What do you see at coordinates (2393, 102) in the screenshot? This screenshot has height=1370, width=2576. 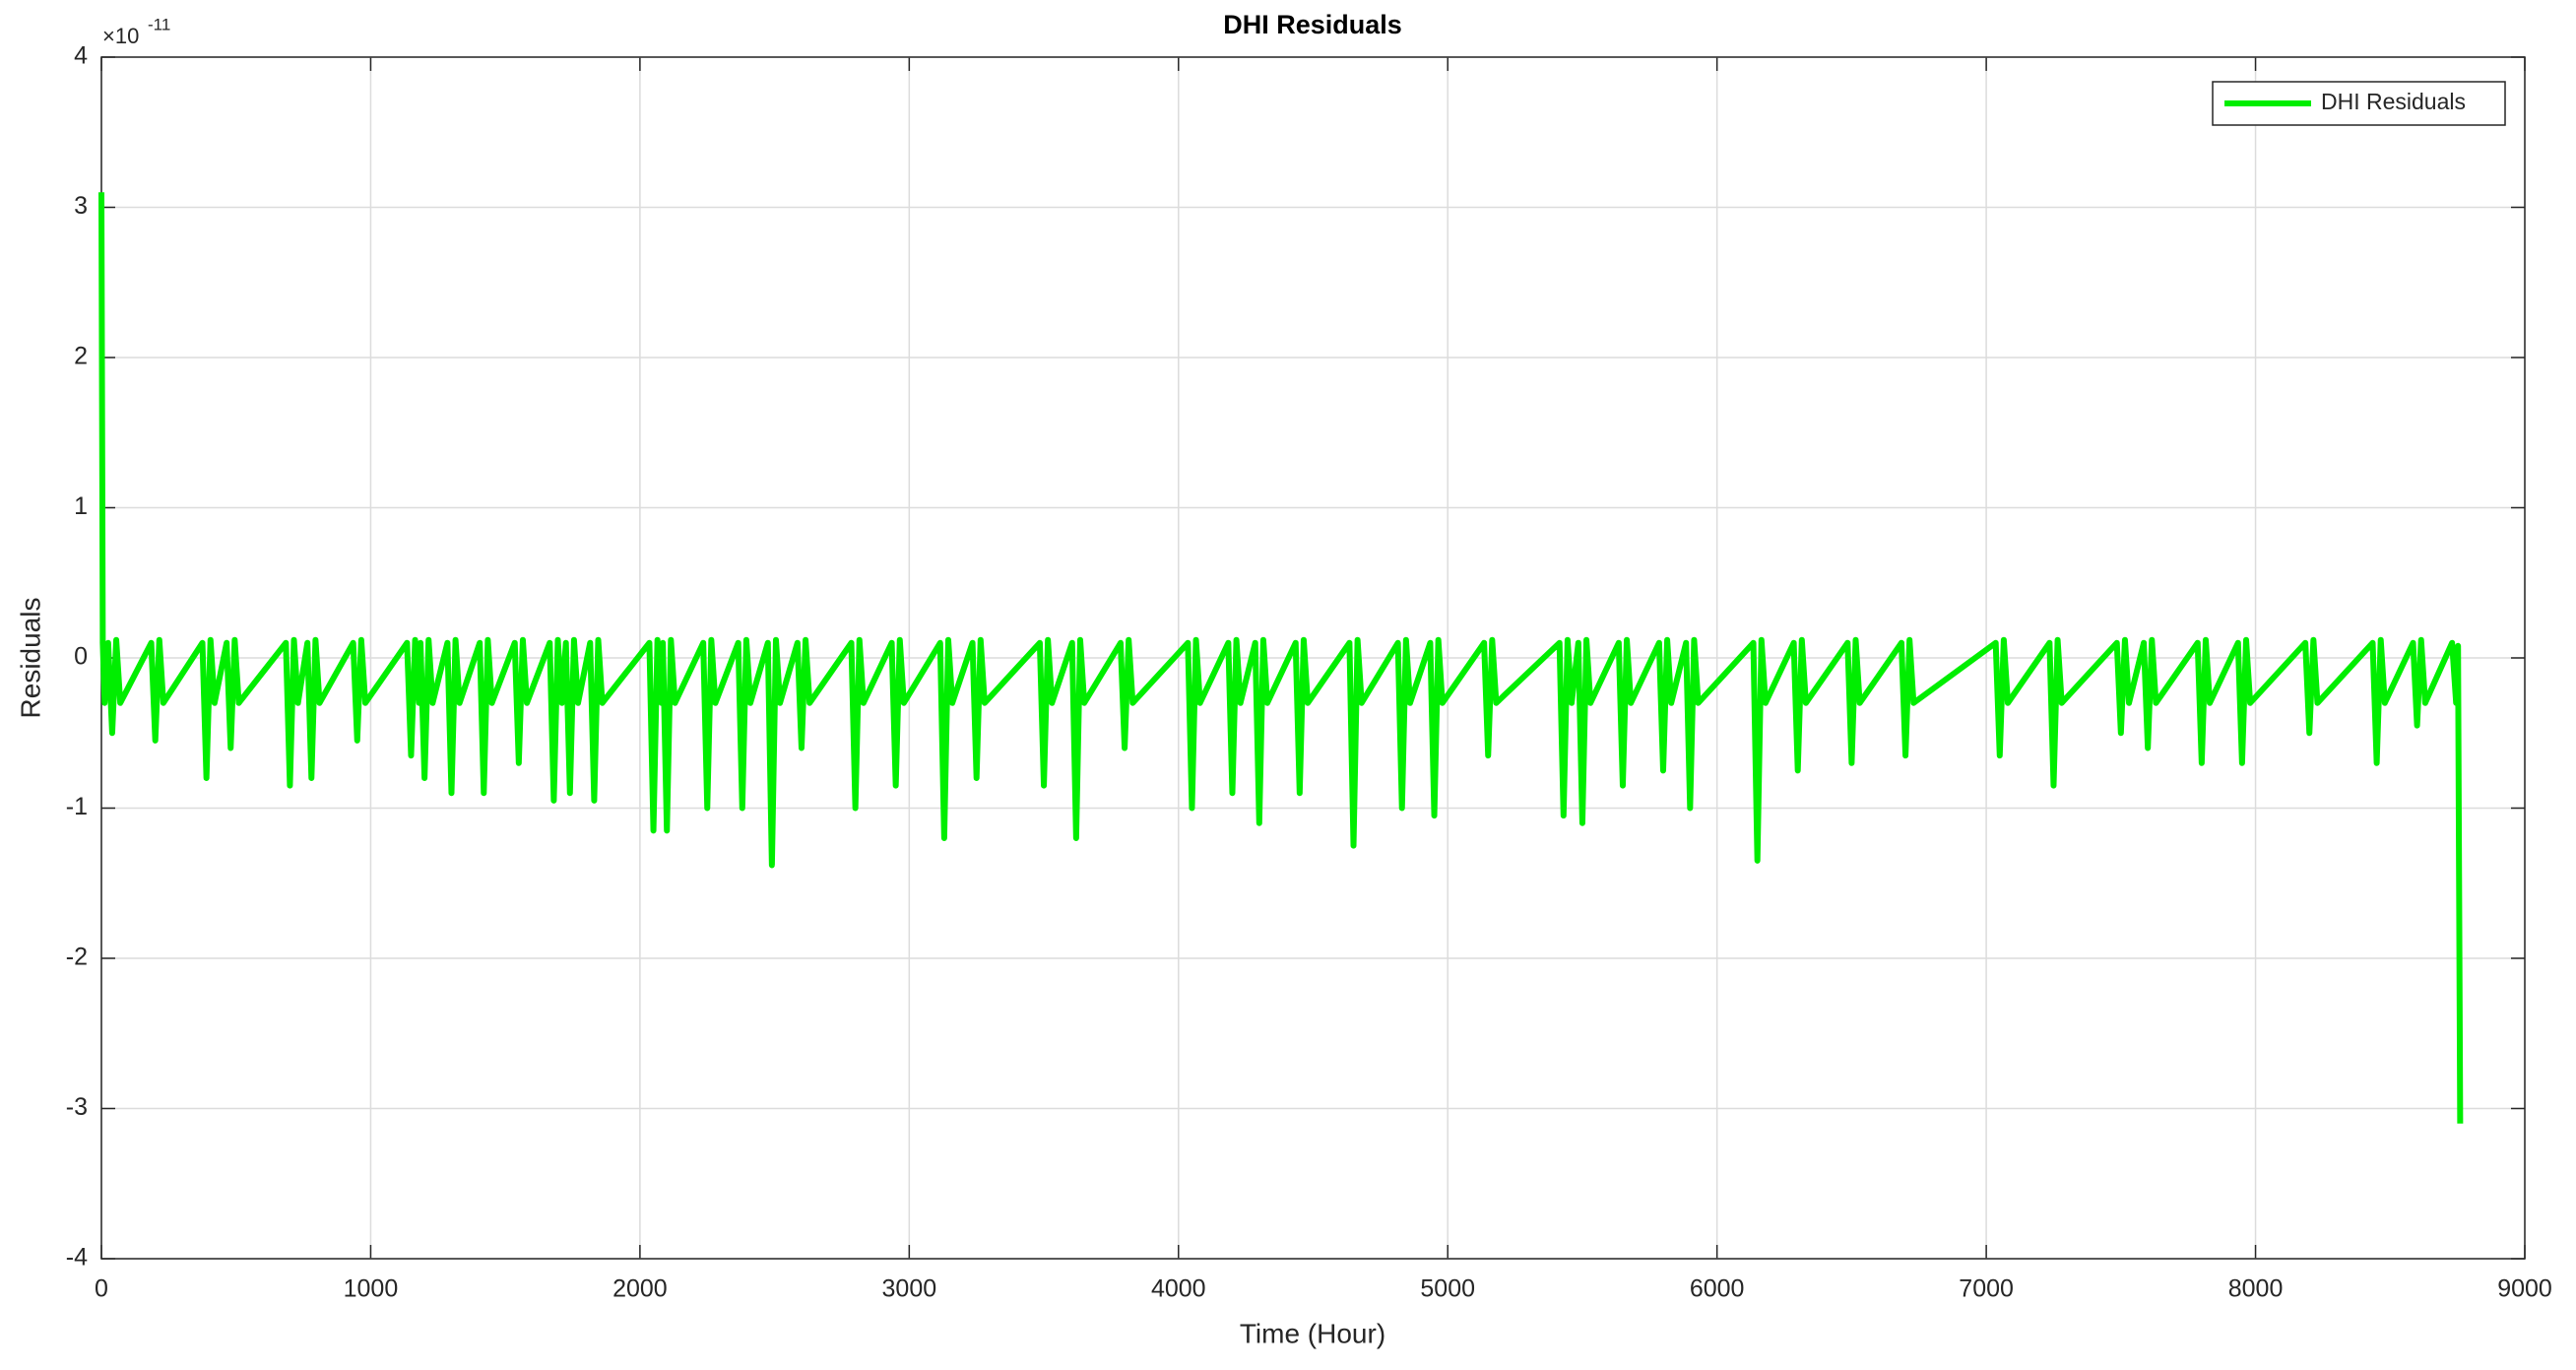 I see `legend-label: DHI Residuals` at bounding box center [2393, 102].